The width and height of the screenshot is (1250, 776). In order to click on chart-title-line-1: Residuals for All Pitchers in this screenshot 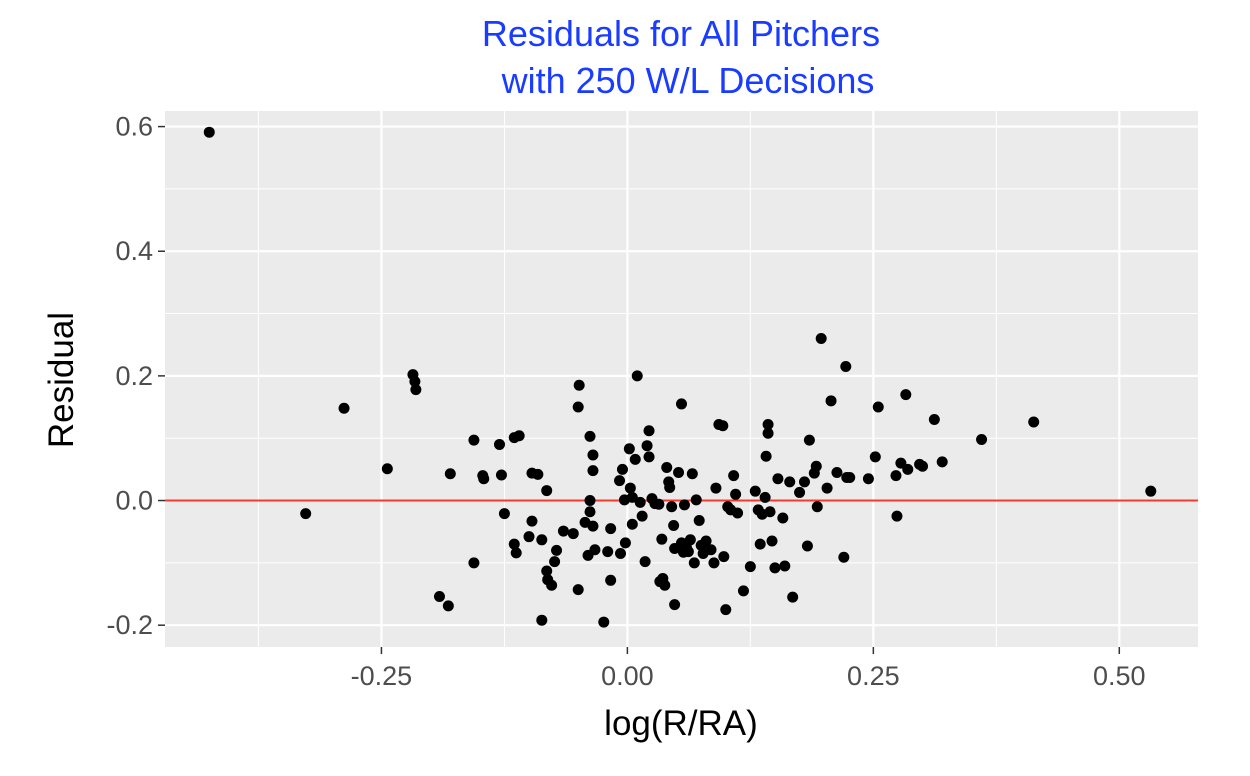, I will do `click(681, 33)`.